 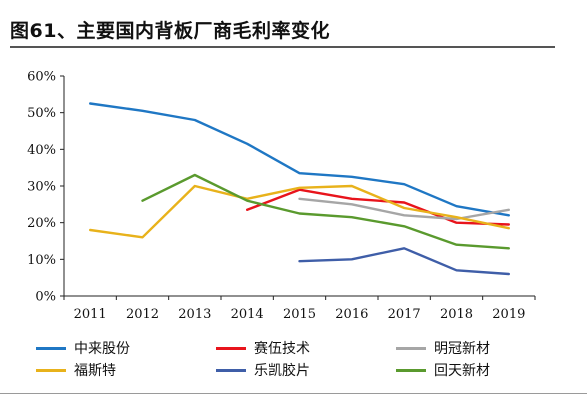 What do you see at coordinates (293, 393) in the screenshot?
I see `bottom-divider` at bounding box center [293, 393].